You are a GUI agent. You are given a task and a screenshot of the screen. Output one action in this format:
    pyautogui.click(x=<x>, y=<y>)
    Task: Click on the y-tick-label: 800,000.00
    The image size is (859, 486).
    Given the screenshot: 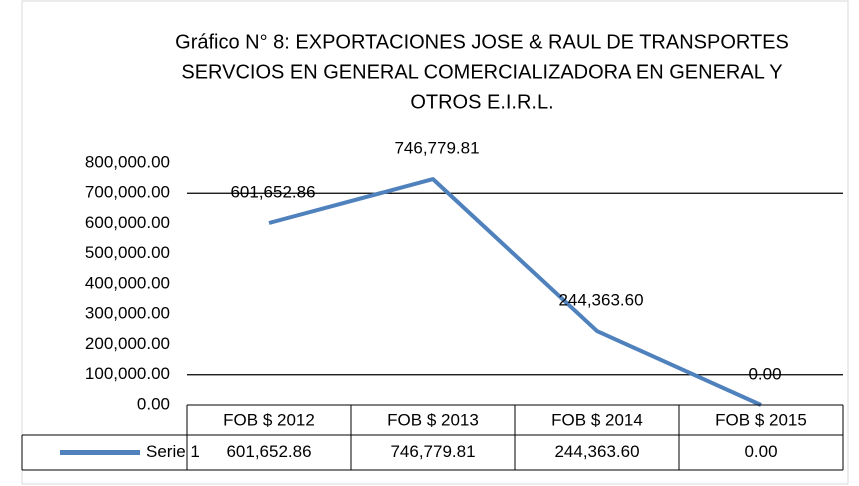 What is the action you would take?
    pyautogui.click(x=127, y=161)
    